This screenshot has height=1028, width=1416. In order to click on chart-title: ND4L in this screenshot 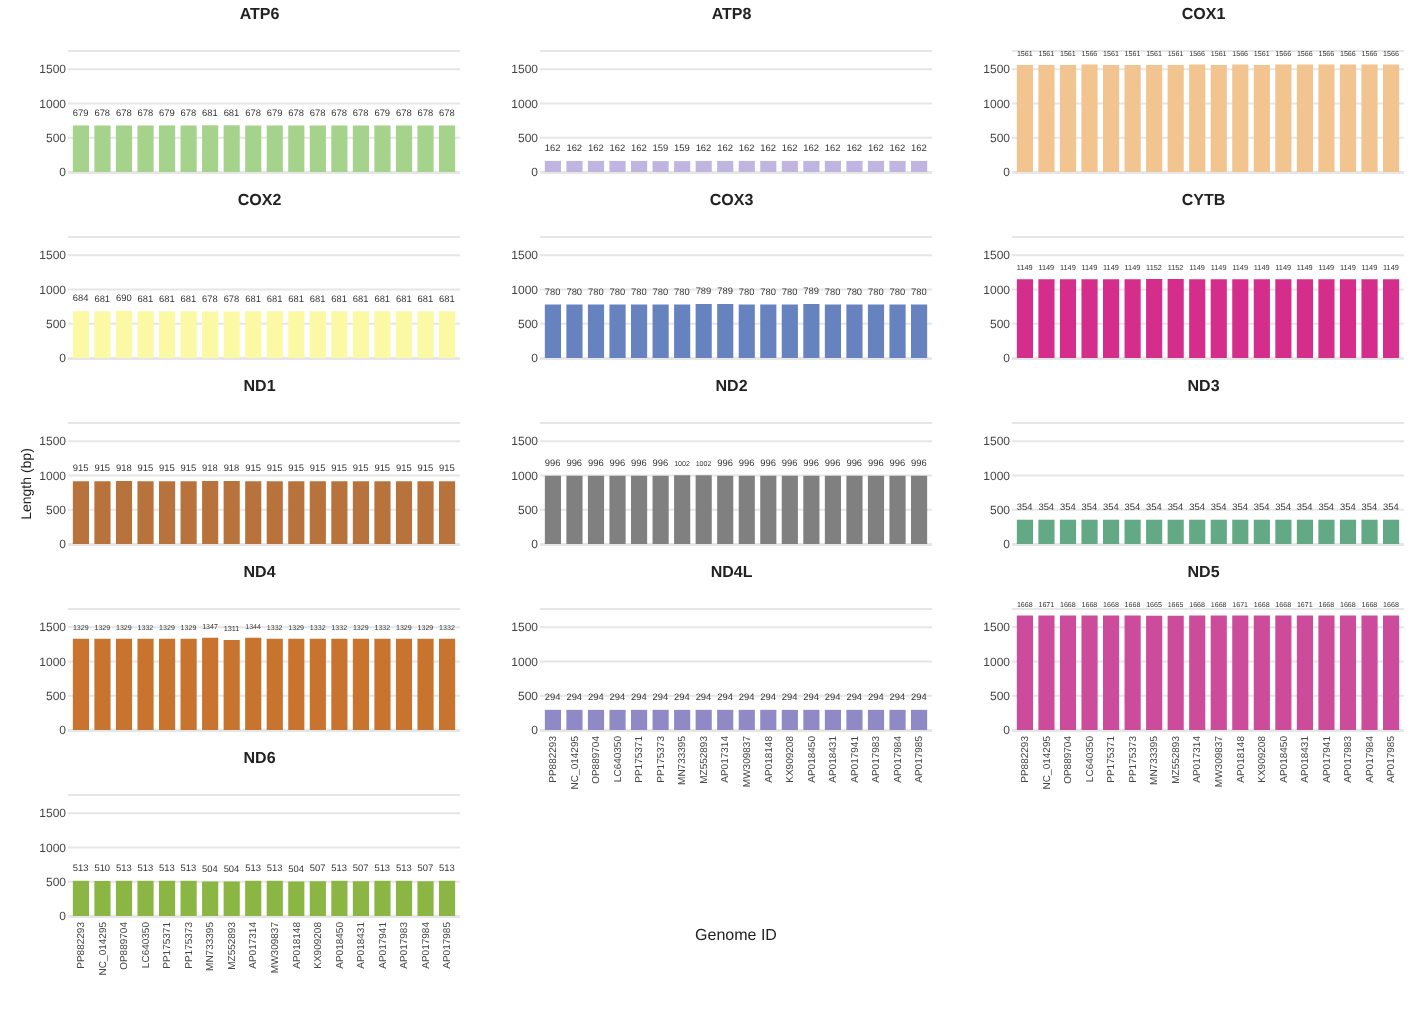, I will do `click(731, 572)`.